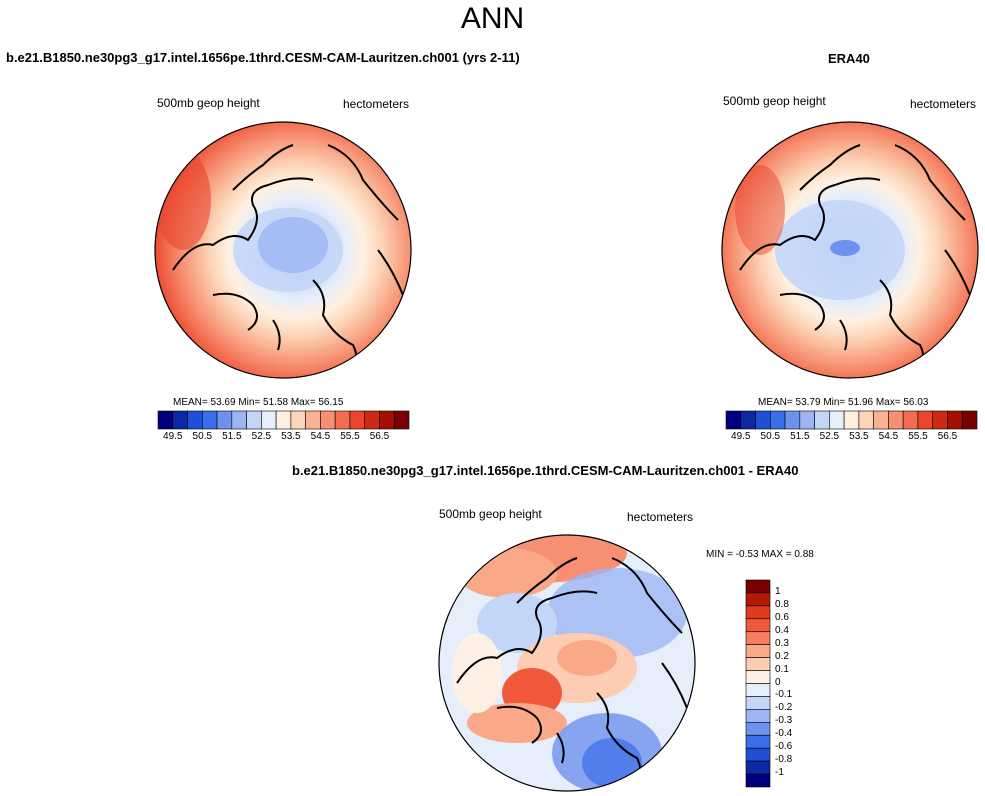 The image size is (985, 796). What do you see at coordinates (660, 517) in the screenshot?
I see `panel-diff-units: hectometers` at bounding box center [660, 517].